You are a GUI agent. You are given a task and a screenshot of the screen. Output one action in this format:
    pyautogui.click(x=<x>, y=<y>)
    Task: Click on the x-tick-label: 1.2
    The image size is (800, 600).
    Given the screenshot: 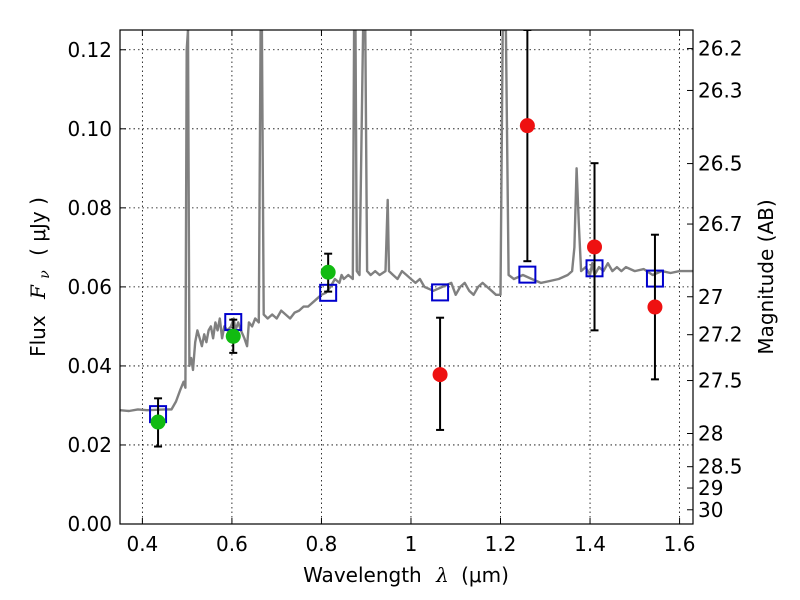 What is the action you would take?
    pyautogui.click(x=501, y=544)
    